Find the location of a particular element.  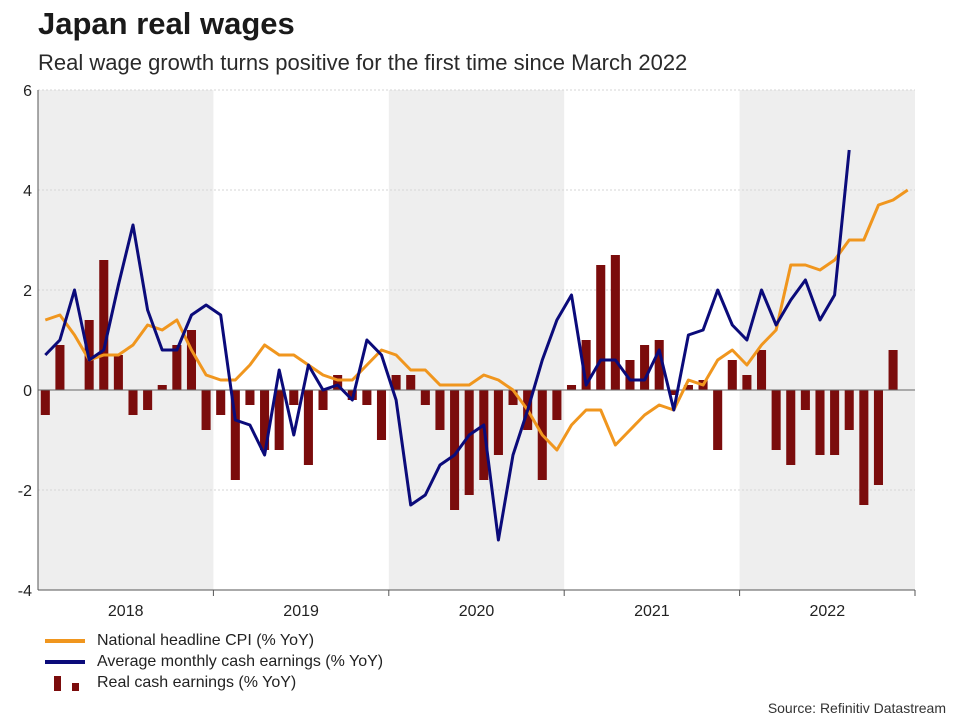

legend-item-cpi: National headline CPI (% YoY) is located at coordinates (214, 640).